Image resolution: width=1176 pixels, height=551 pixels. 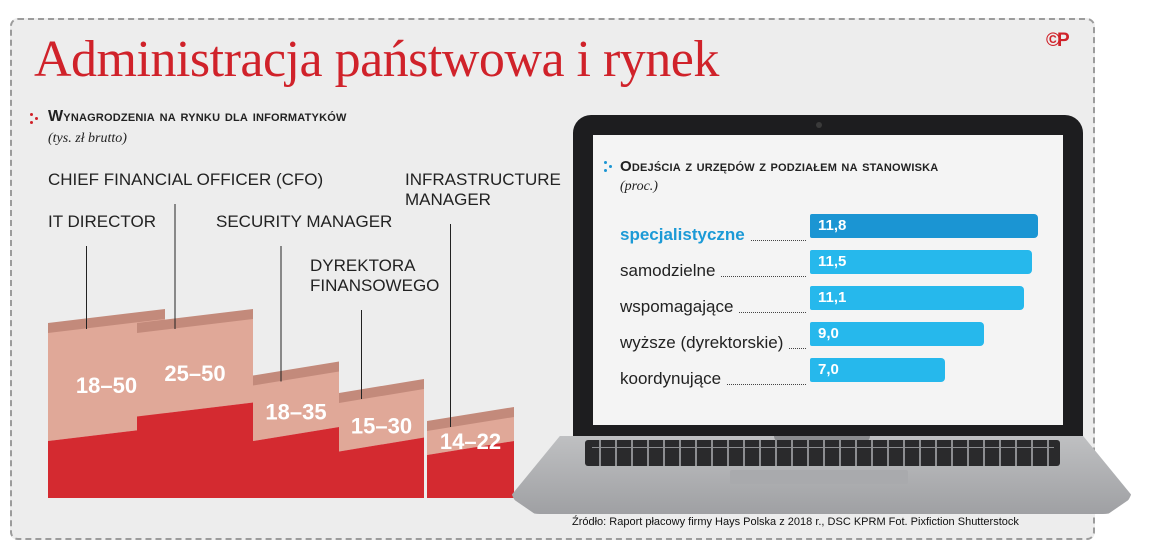 I want to click on bar-value-label: 15–30, so click(x=381, y=425).